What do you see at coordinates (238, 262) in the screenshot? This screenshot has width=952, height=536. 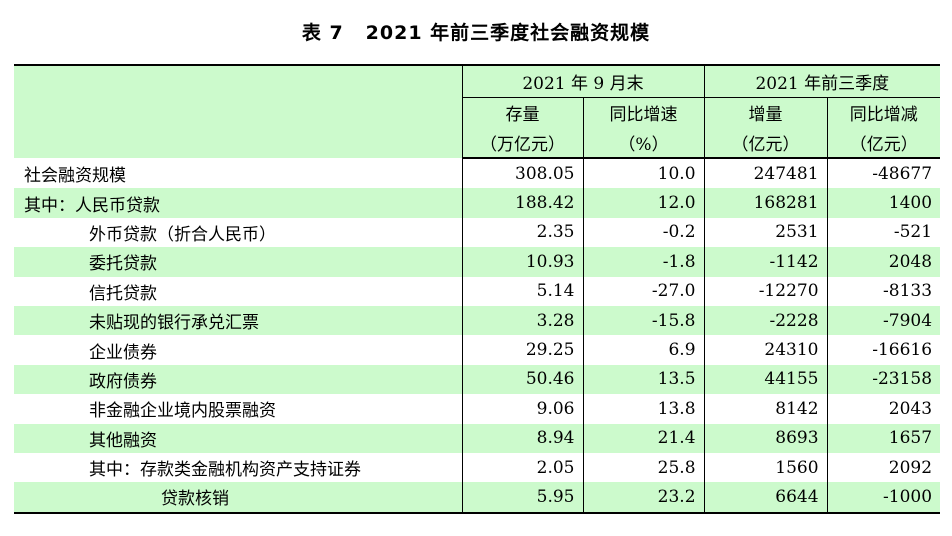 I see `row-label: 委托贷款` at bounding box center [238, 262].